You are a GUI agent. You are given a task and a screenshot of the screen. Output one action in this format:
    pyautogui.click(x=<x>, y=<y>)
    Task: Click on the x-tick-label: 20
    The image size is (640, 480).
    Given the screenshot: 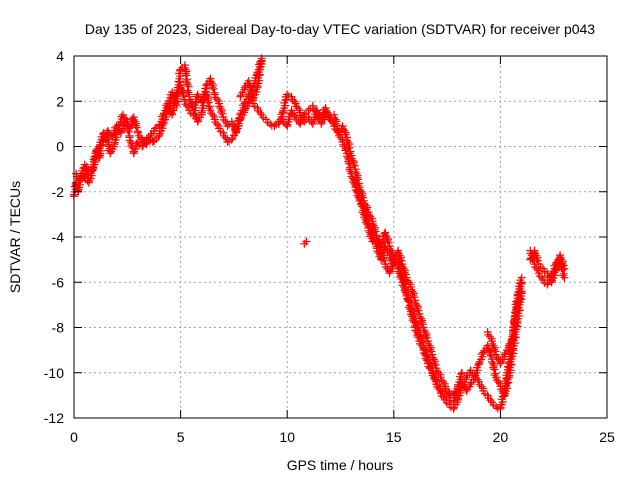 What is the action you would take?
    pyautogui.click(x=501, y=437)
    